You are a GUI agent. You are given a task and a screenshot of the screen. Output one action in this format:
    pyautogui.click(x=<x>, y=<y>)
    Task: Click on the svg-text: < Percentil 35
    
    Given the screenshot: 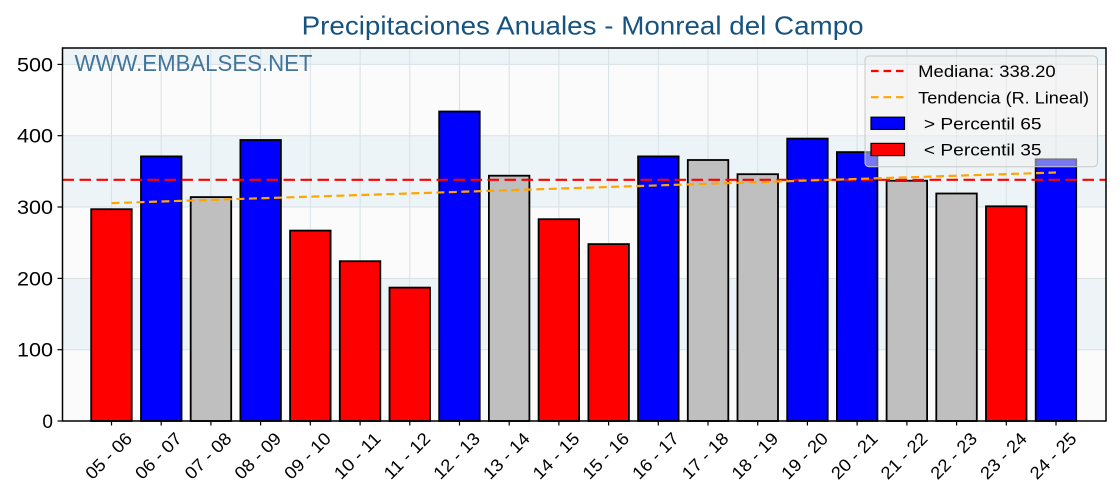 What is the action you would take?
    pyautogui.click(x=983, y=150)
    